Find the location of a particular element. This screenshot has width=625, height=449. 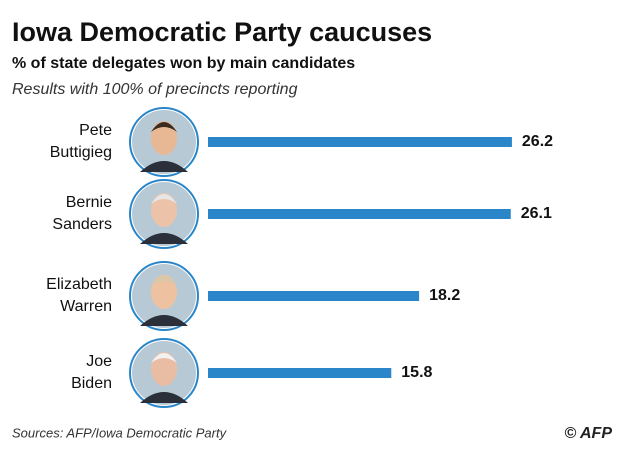

category-label: Elizabeth Warren is located at coordinates (79, 295).